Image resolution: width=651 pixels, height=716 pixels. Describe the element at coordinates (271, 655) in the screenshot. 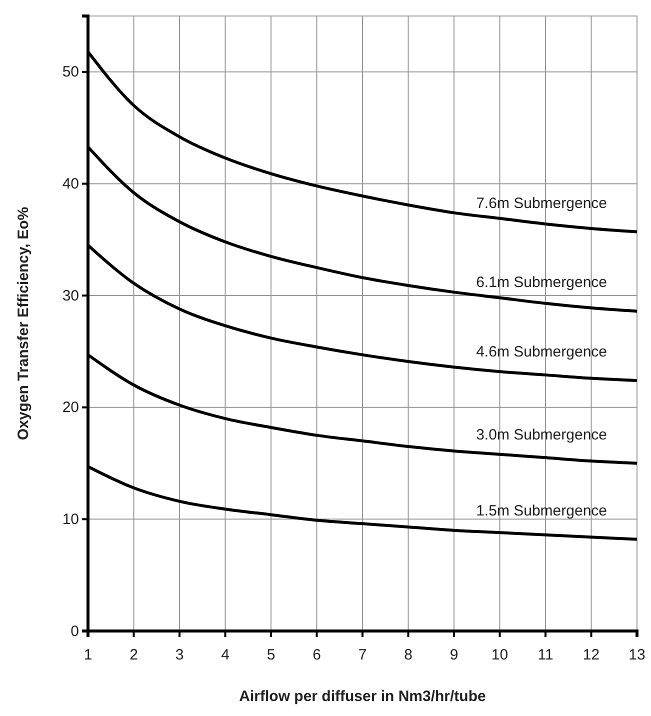

I see `x-tick-label: 5` at that location.